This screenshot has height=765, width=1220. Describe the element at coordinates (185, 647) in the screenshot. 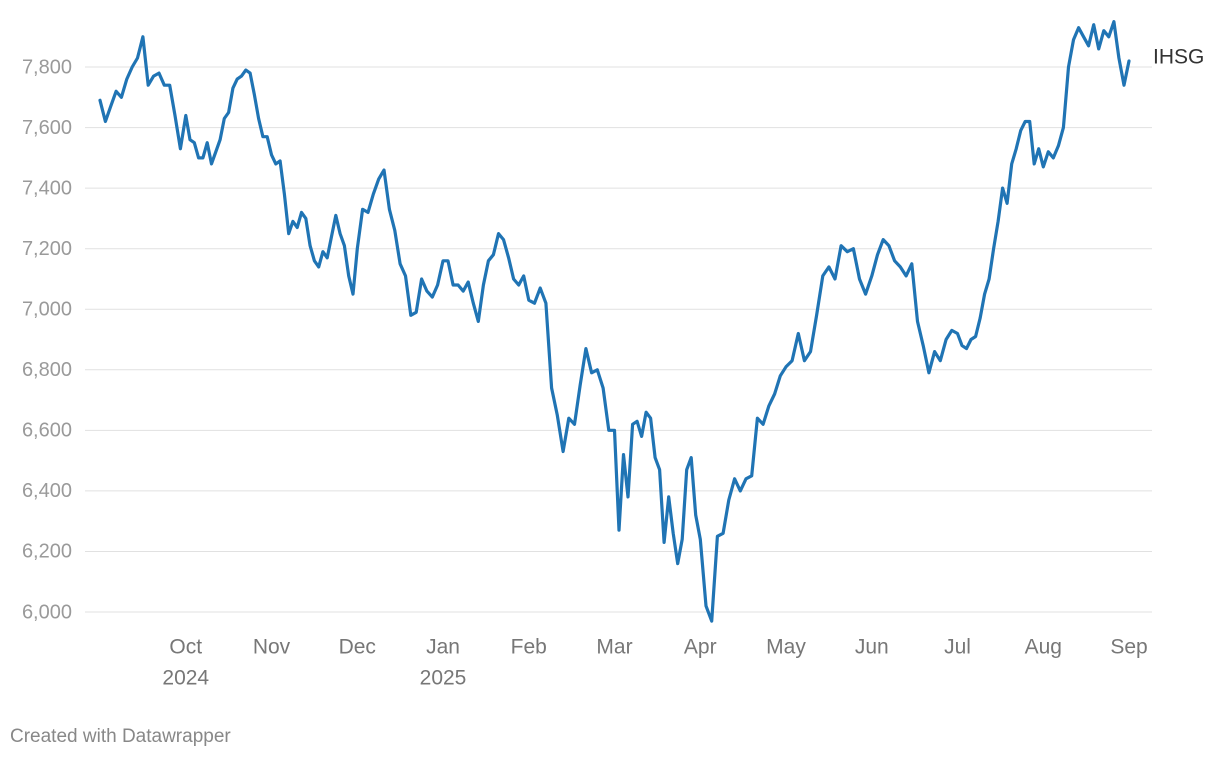

I see `x-tick-label: Oct` at that location.